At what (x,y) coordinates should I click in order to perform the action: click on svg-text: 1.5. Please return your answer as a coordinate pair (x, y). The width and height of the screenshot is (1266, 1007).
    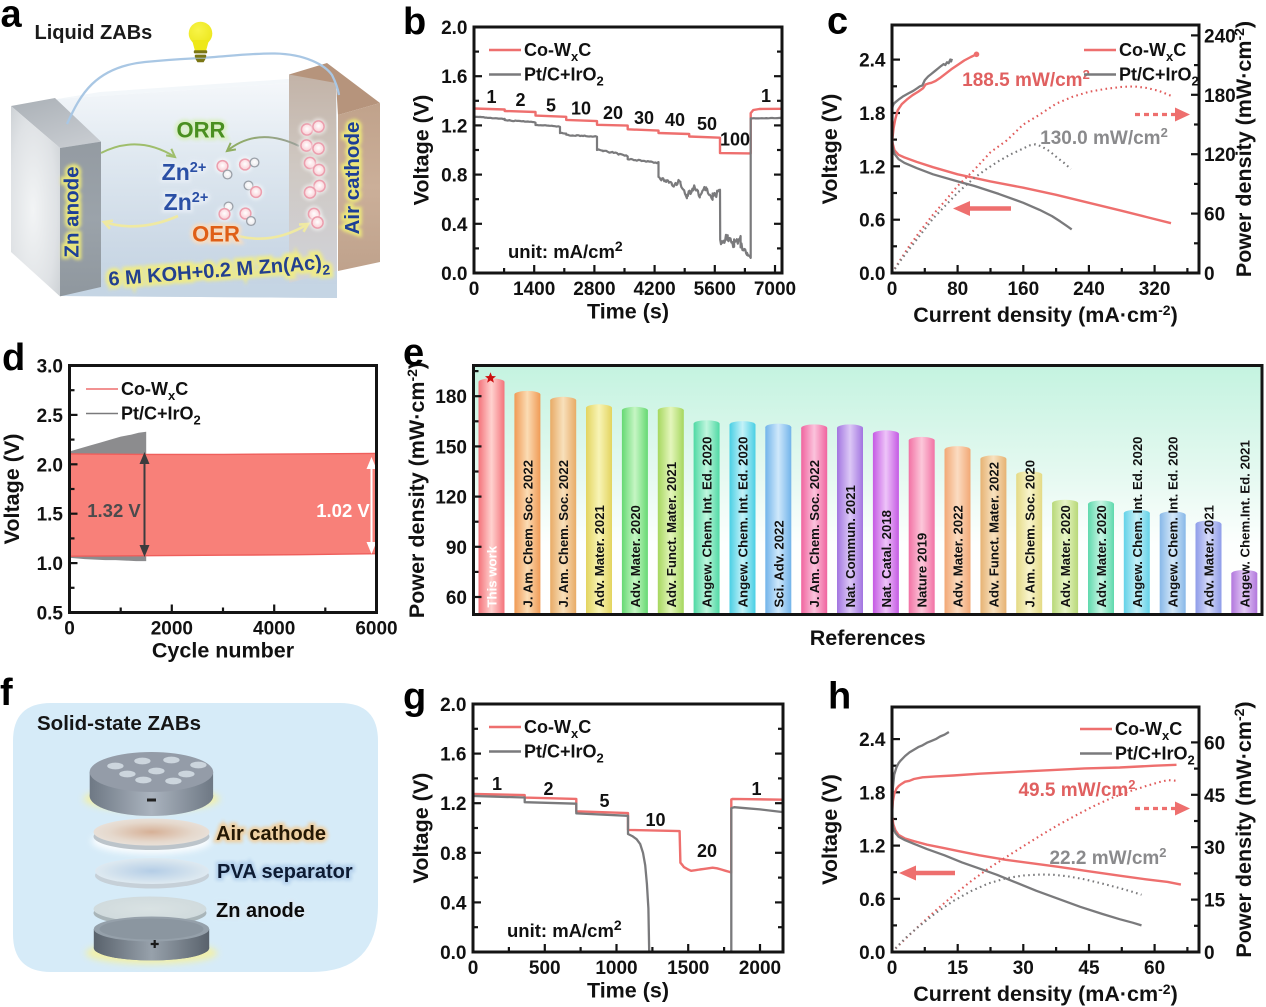
    Looking at the image, I should click on (50, 515).